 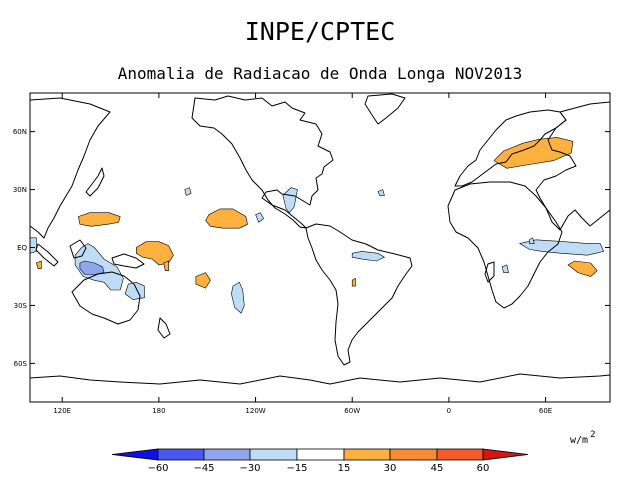 What do you see at coordinates (352, 411) in the screenshot?
I see `x-tick-label: 60W` at bounding box center [352, 411].